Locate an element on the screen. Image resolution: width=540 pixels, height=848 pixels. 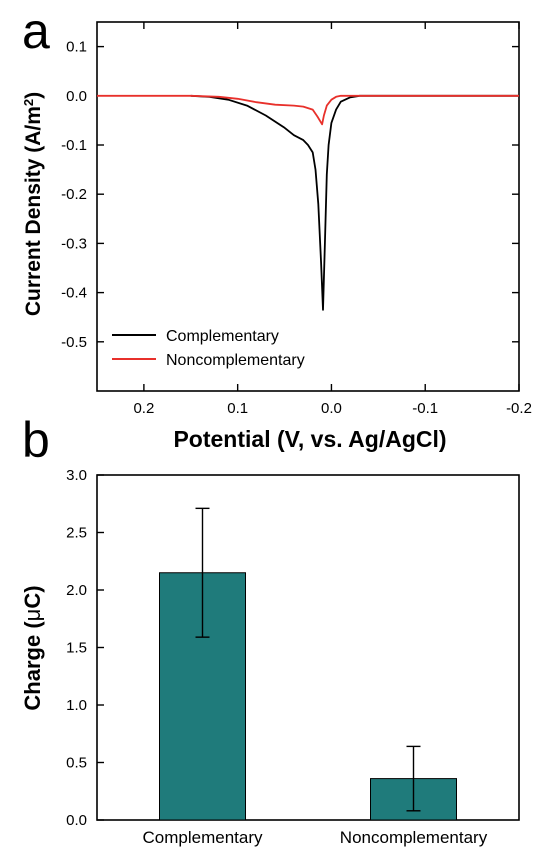
chart-a-legend: Complementary Noncomplementary is located at coordinates (208, 348).